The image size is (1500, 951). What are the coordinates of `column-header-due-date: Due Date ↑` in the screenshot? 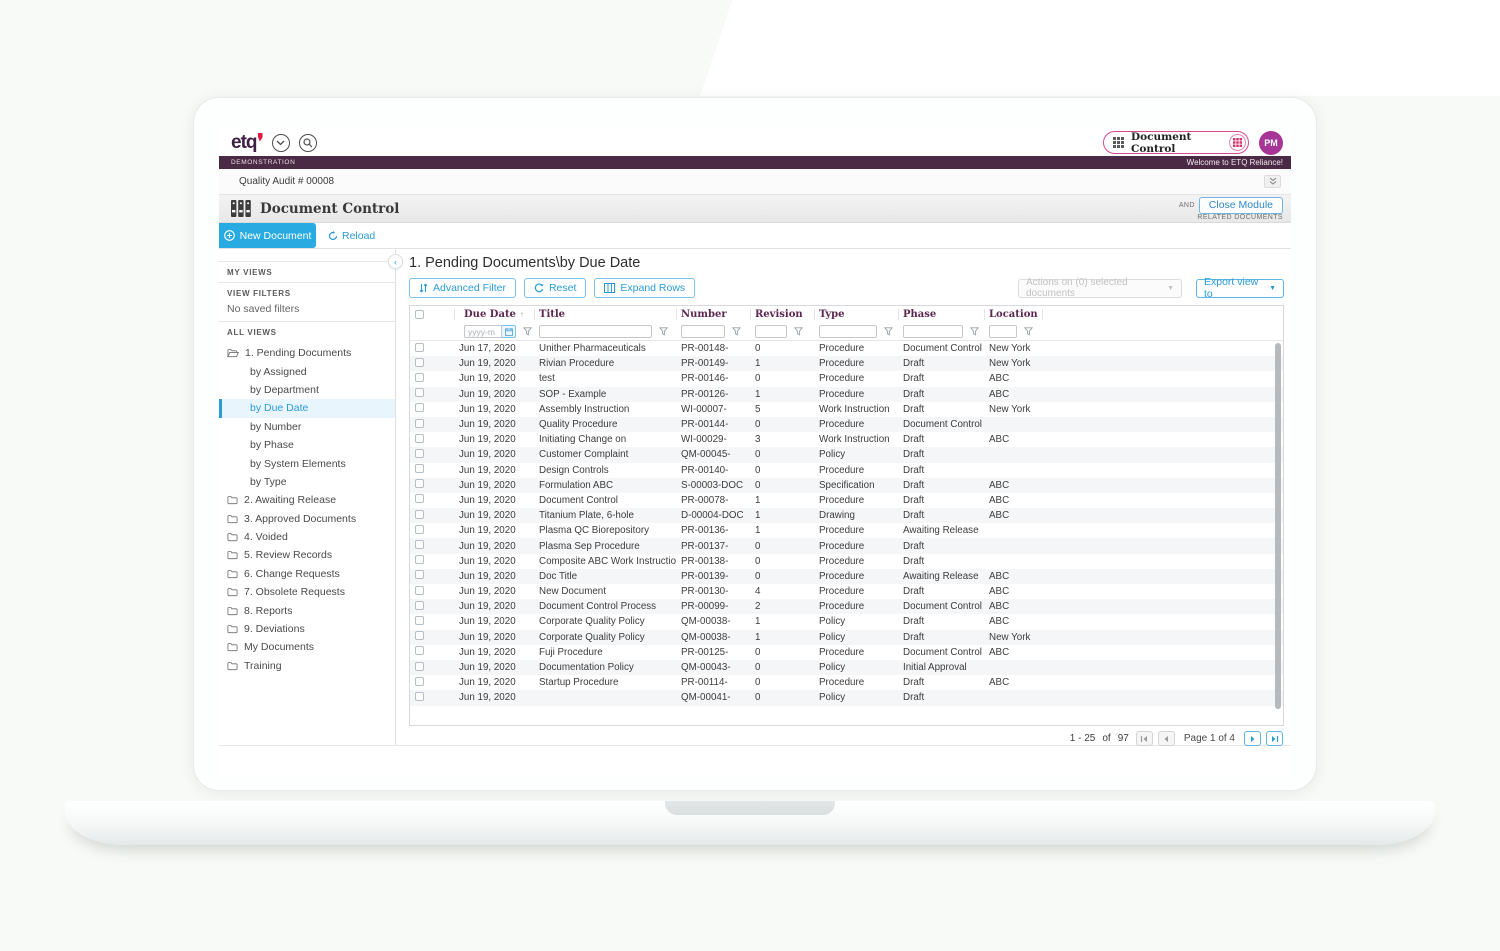 It's located at (494, 314).